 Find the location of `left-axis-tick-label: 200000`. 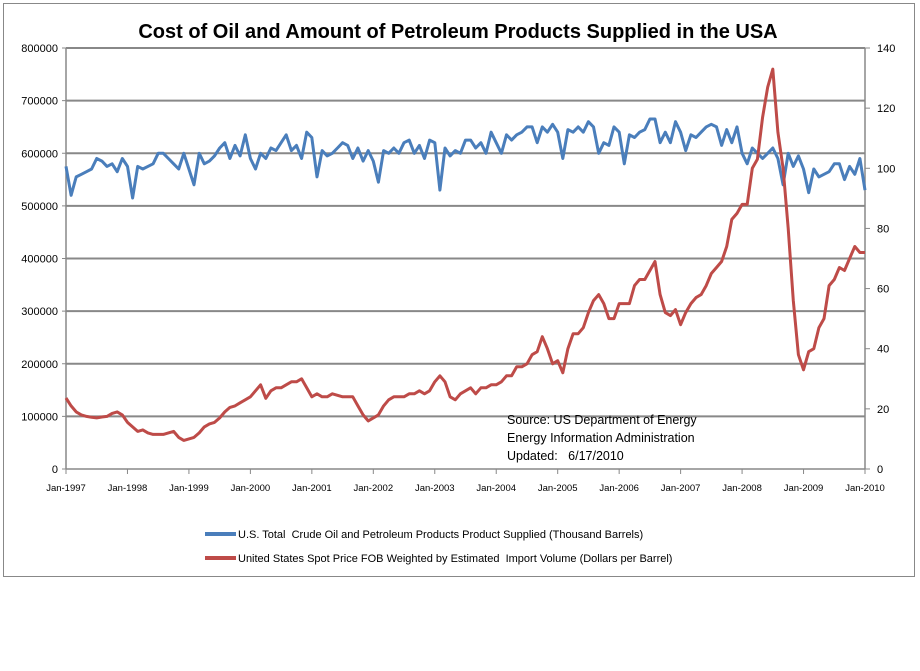

left-axis-tick-label: 200000 is located at coordinates (39, 365).